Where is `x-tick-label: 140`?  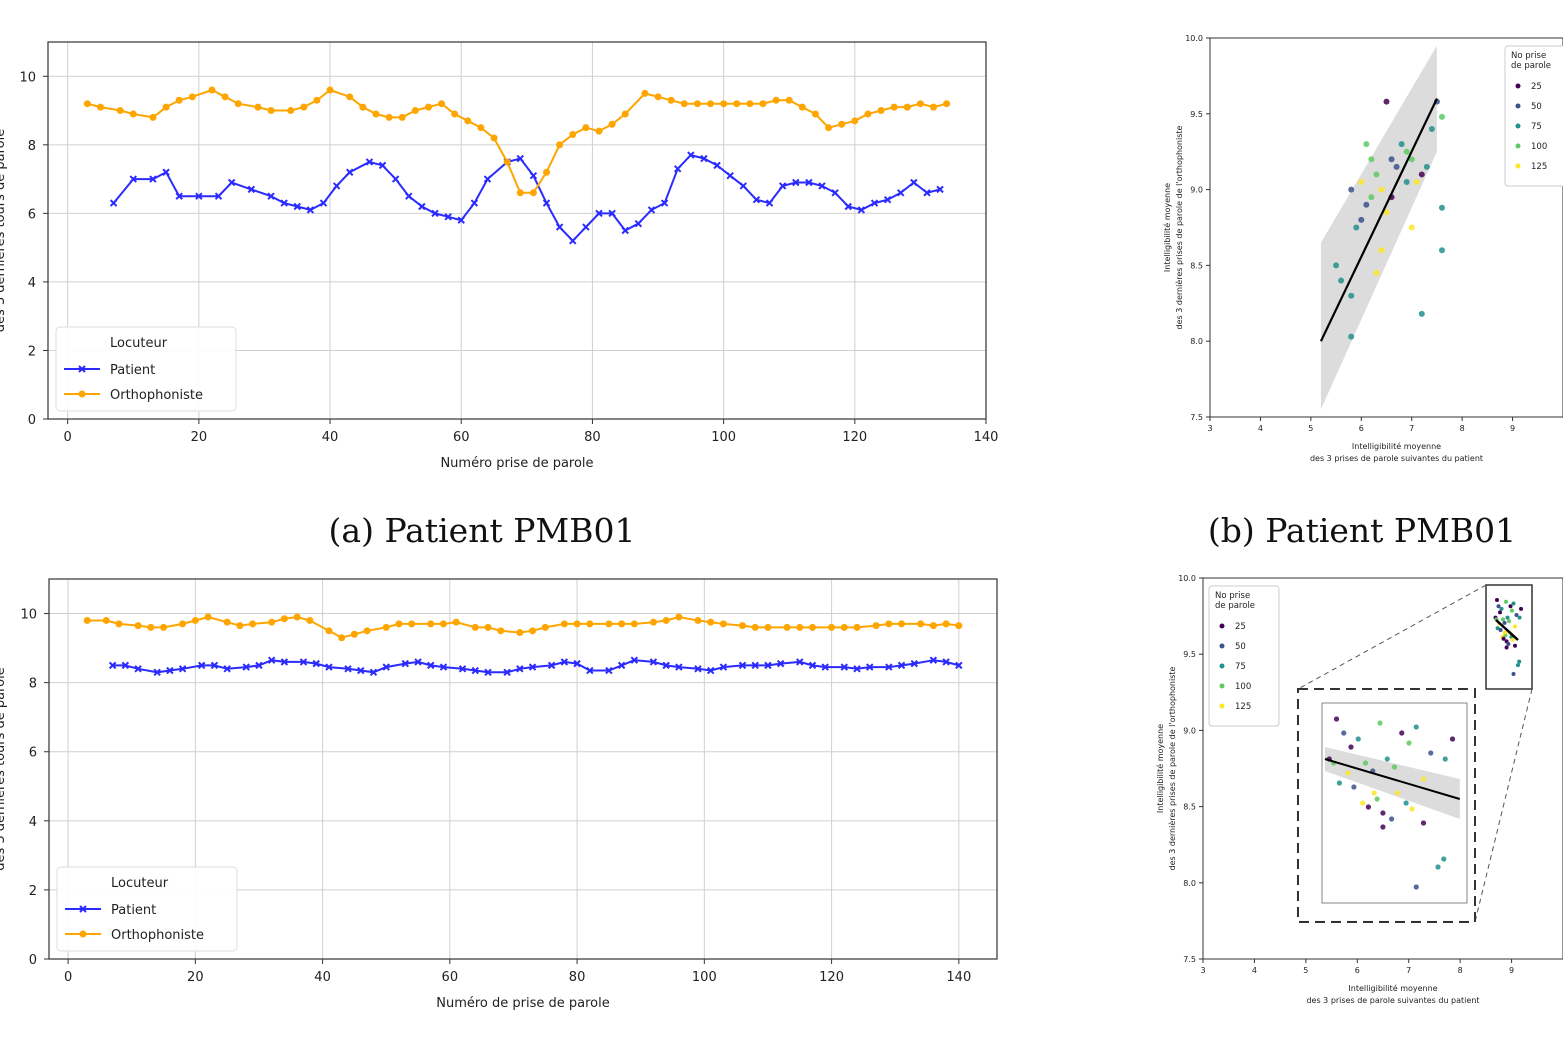
x-tick-label: 140 is located at coordinates (958, 977).